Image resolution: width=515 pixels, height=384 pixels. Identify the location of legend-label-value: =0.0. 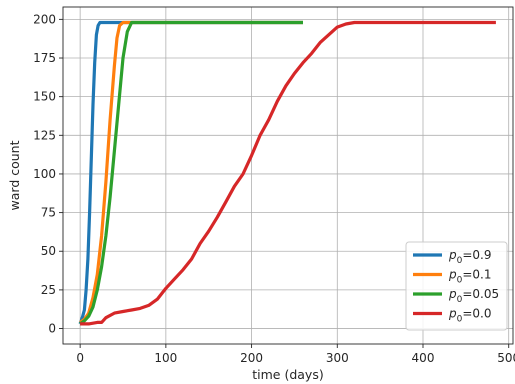
(476, 314).